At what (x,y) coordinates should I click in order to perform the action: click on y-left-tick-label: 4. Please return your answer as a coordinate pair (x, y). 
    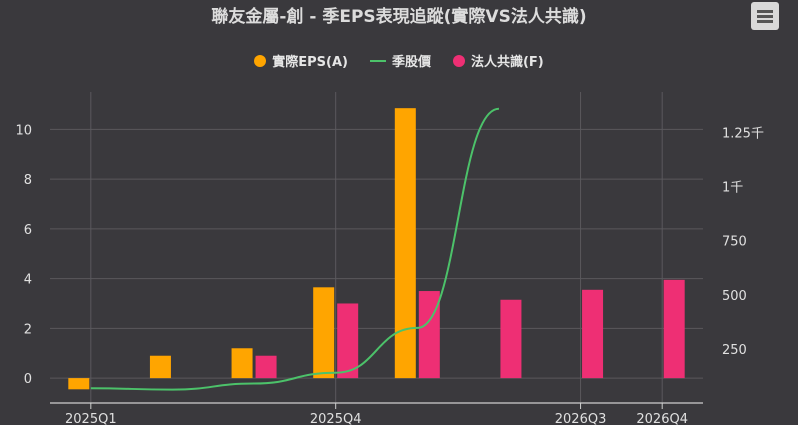
    Looking at the image, I should click on (28, 280).